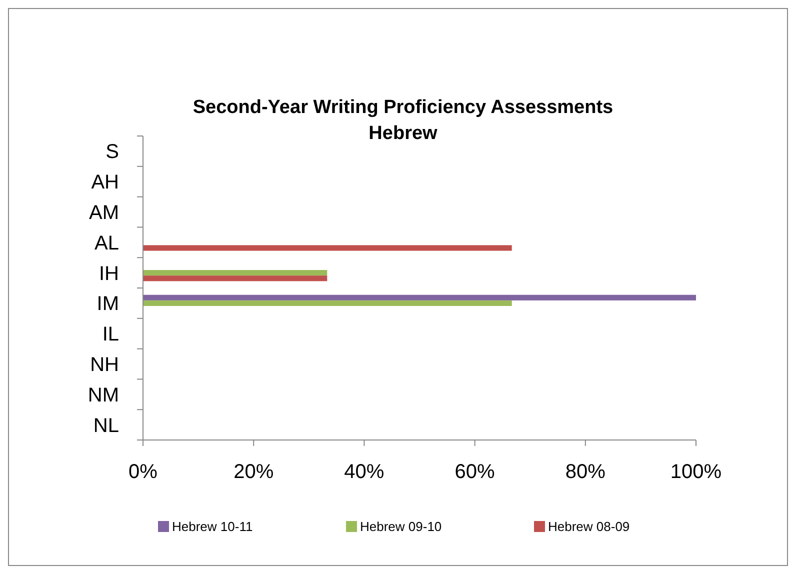  Describe the element at coordinates (589, 526) in the screenshot. I see `legend-label: Hebrew 08-09` at that location.